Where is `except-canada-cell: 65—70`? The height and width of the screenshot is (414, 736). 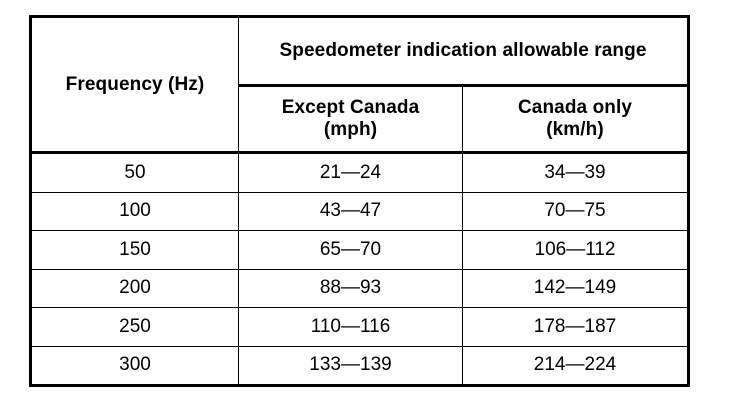
except-canada-cell: 65—70 is located at coordinates (350, 250).